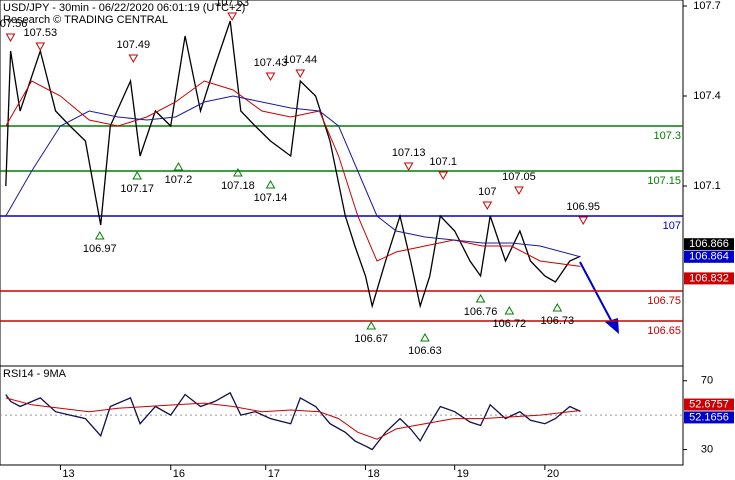 This screenshot has width=735, height=480. I want to click on extreme-label: 106.73, so click(558, 321).